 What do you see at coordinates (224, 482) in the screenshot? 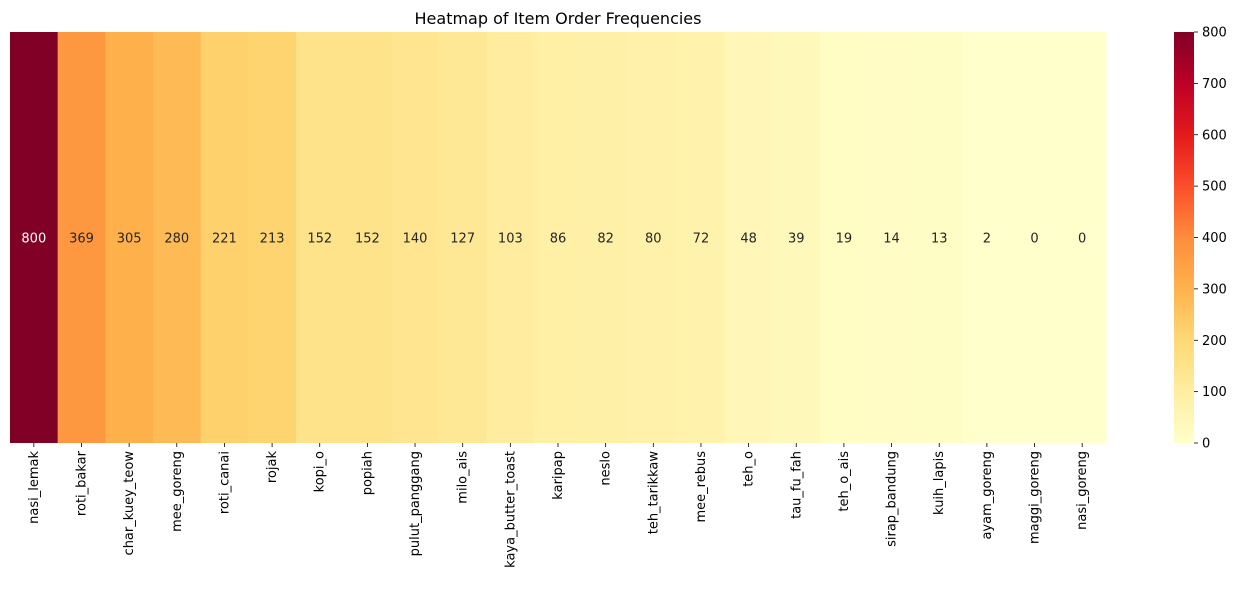
I see `x-tick-label-roti_canai: roti_canai` at bounding box center [224, 482].